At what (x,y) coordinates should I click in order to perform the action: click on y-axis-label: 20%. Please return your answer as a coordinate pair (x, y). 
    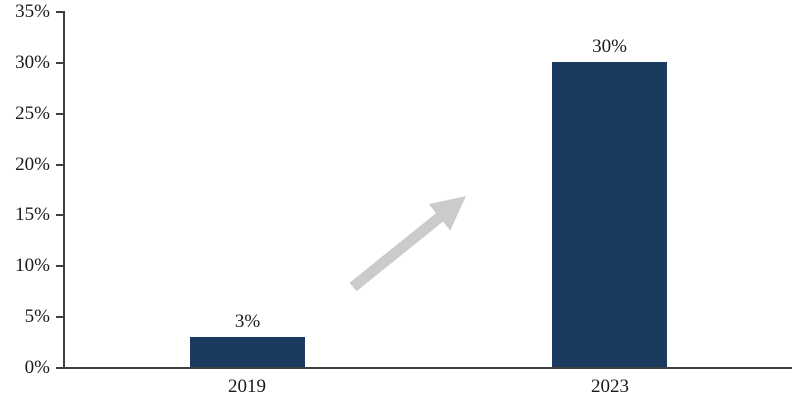
    Looking at the image, I should click on (32, 164).